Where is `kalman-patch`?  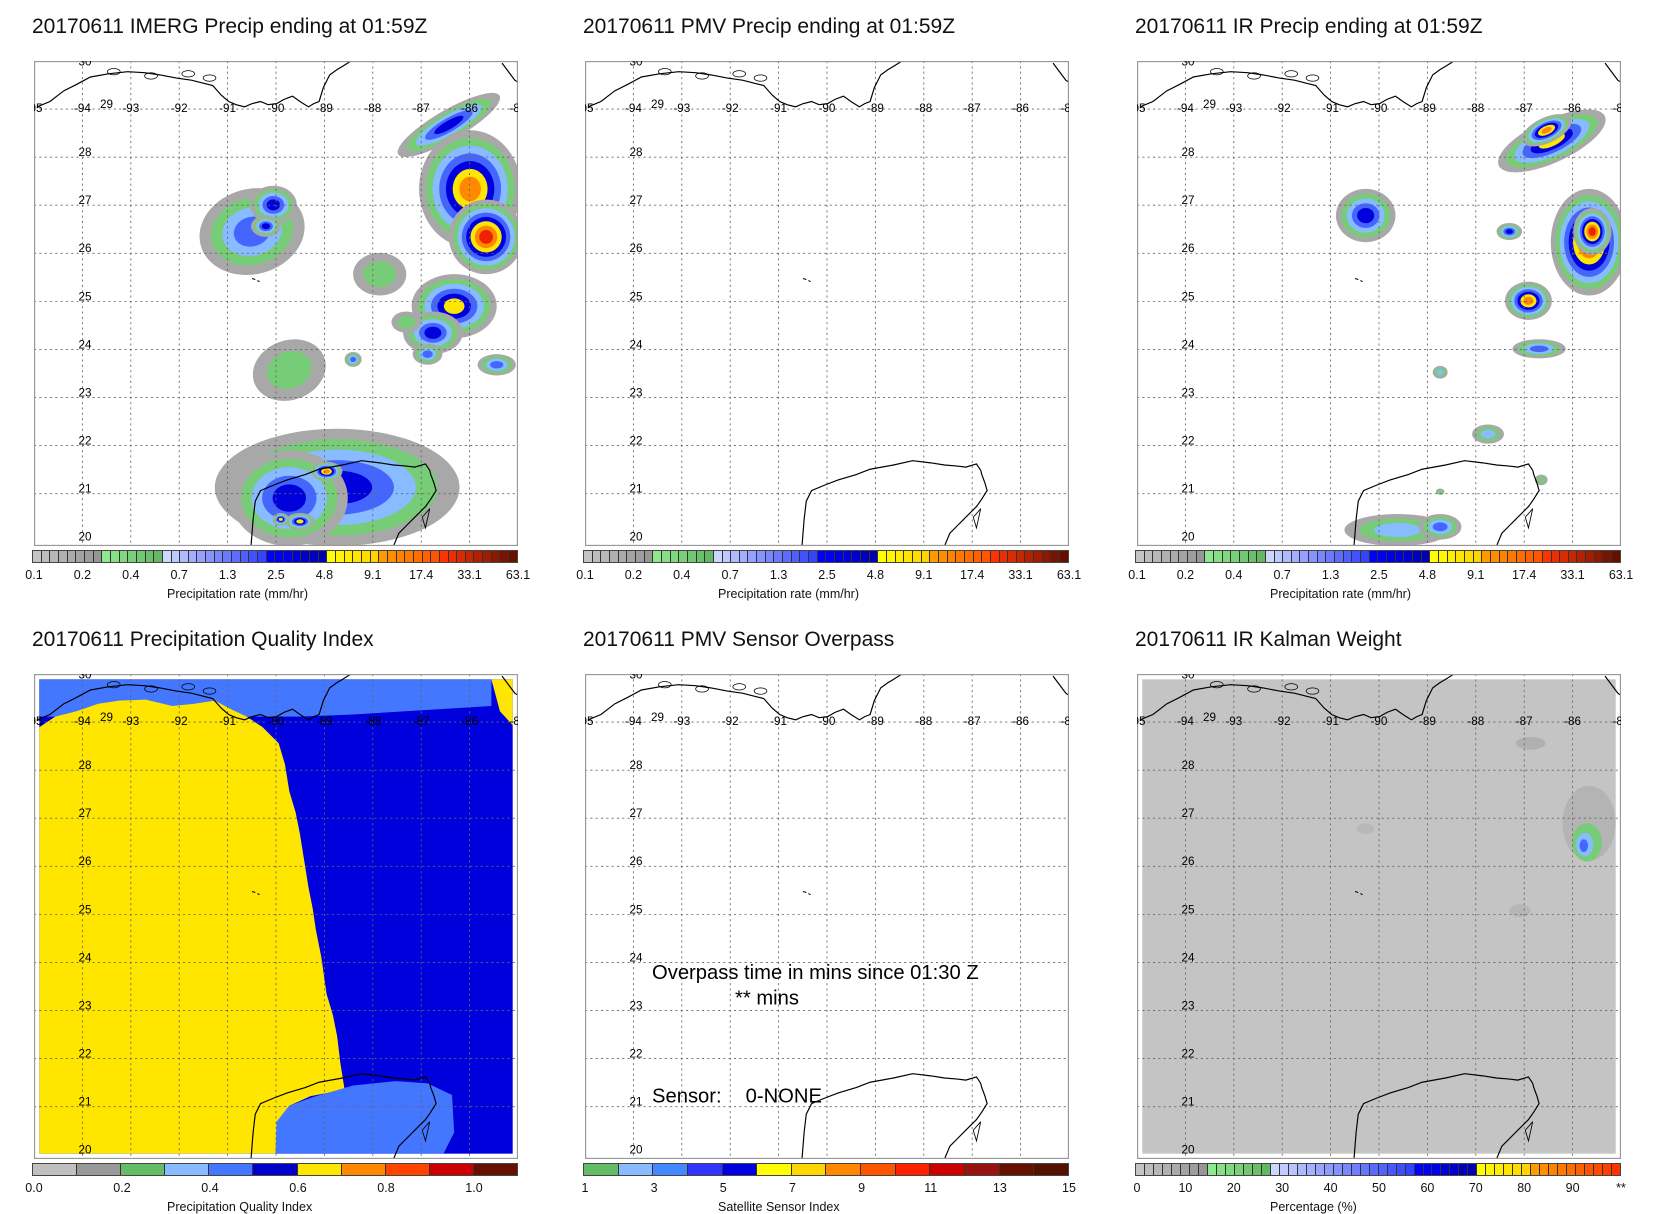
kalman-patch is located at coordinates (1366, 828).